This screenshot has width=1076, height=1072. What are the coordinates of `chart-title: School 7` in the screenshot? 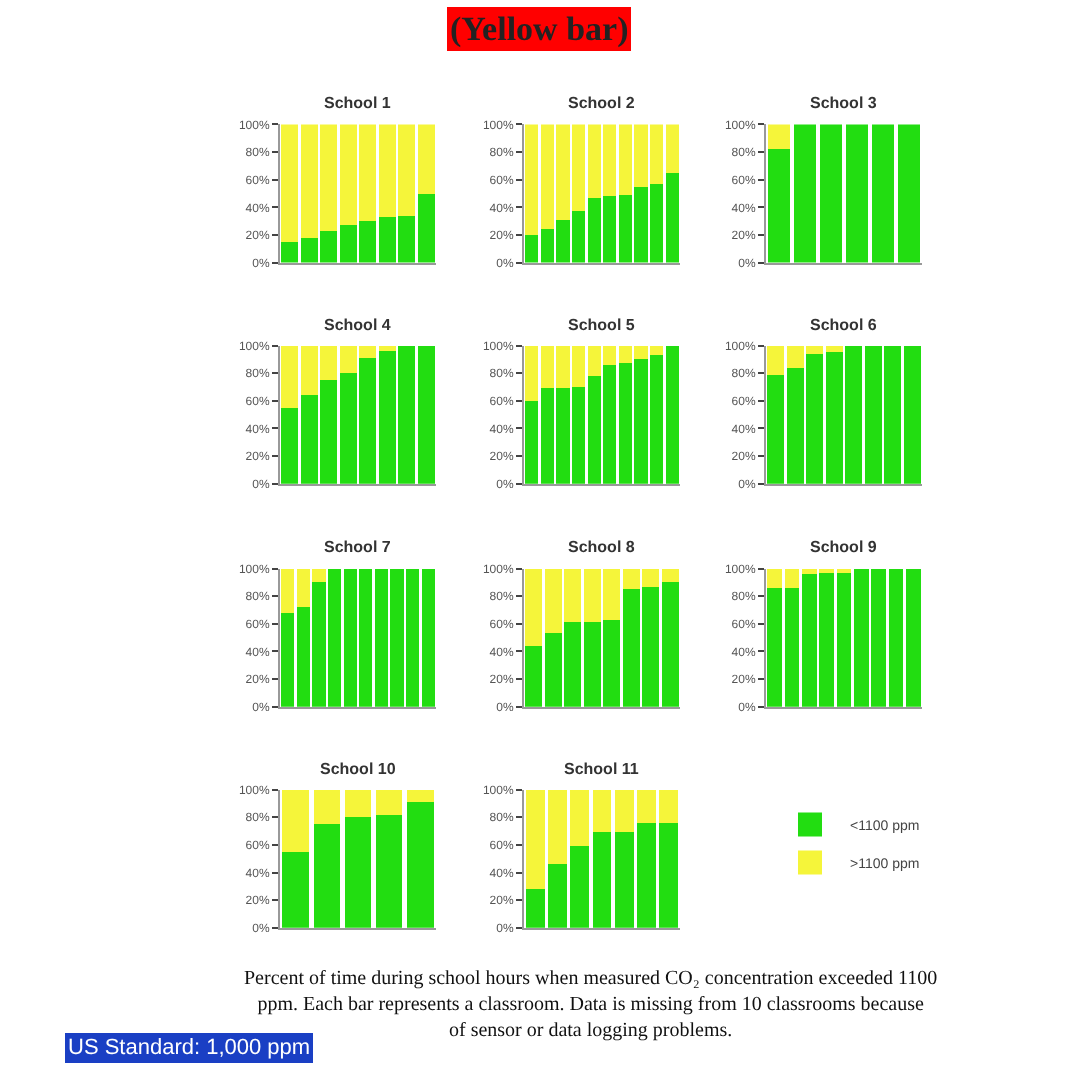 It's located at (358, 547).